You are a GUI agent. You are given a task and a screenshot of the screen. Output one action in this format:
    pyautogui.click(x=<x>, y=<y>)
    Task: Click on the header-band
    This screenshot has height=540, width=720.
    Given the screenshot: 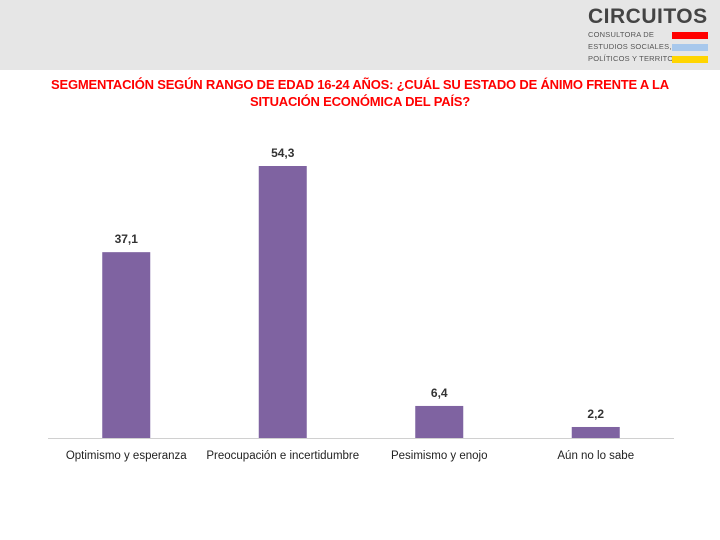 What is the action you would take?
    pyautogui.click(x=360, y=35)
    